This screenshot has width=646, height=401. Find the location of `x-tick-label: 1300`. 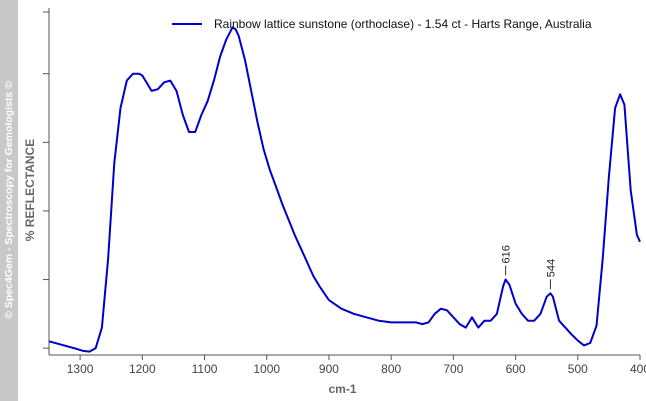

x-tick-label: 1300 is located at coordinates (80, 369).